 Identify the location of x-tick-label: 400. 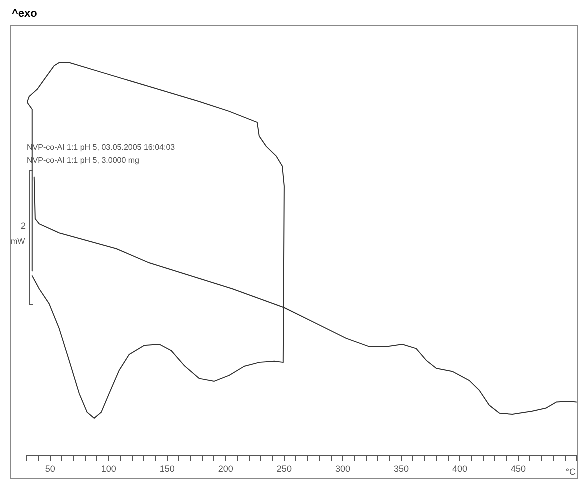
(460, 469).